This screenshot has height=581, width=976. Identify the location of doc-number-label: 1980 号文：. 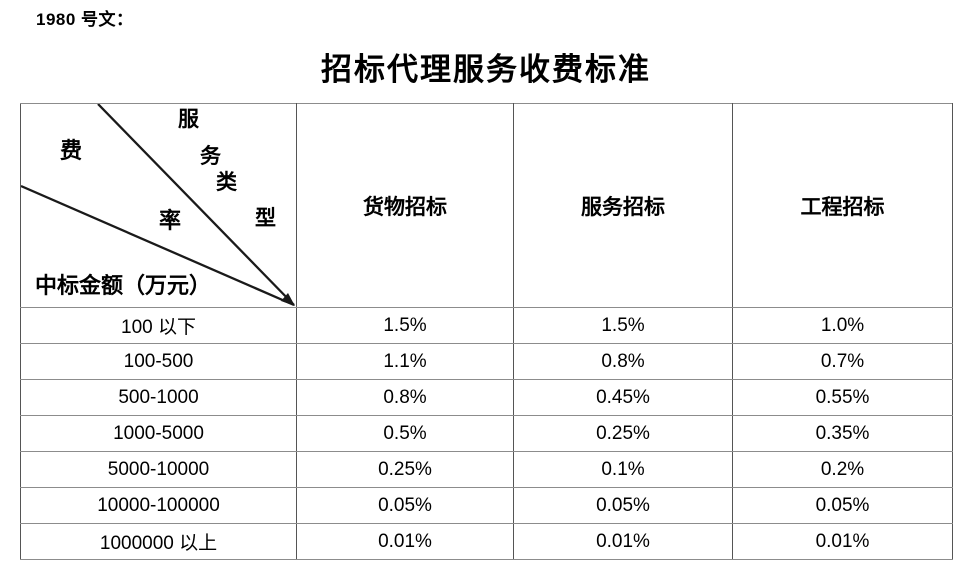
(85, 19).